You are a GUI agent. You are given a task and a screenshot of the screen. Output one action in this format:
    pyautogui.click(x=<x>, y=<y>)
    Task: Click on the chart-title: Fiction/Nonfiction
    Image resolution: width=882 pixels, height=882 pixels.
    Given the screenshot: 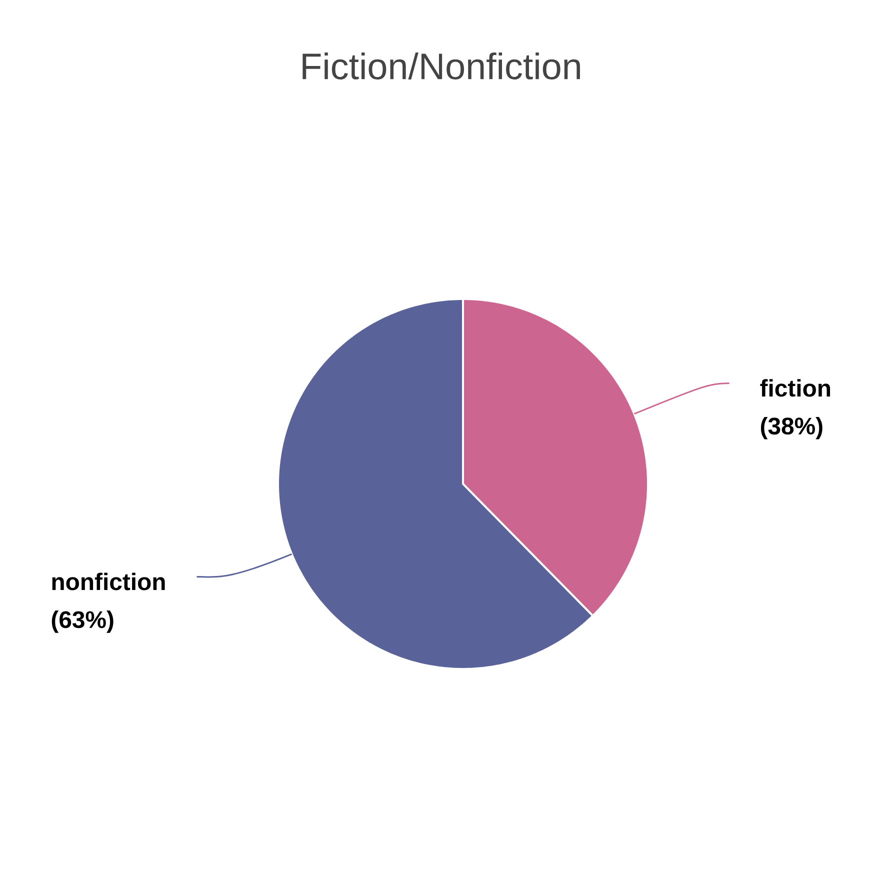 What is the action you would take?
    pyautogui.click(x=441, y=66)
    